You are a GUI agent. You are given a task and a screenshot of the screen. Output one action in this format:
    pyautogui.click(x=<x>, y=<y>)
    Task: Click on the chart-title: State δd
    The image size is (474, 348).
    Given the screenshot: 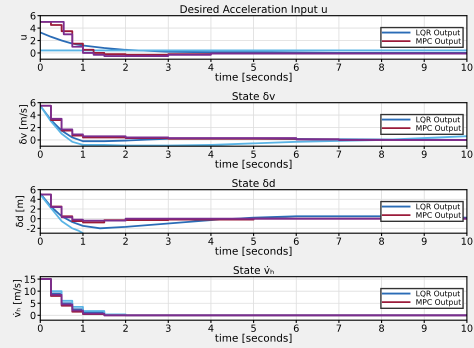 What is the action you would take?
    pyautogui.click(x=253, y=183)
    